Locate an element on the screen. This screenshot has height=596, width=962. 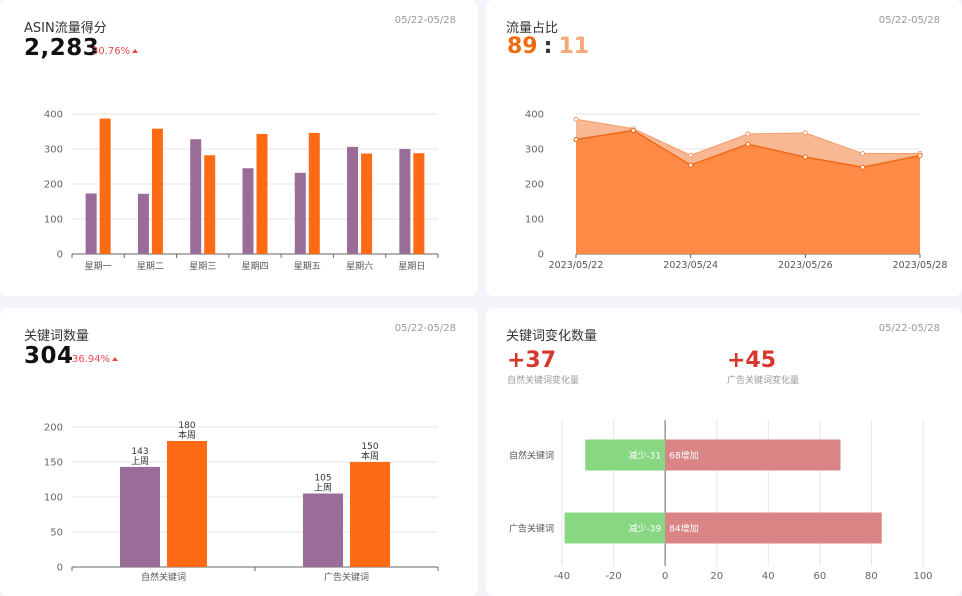
x-tick-label: 60 is located at coordinates (819, 576).